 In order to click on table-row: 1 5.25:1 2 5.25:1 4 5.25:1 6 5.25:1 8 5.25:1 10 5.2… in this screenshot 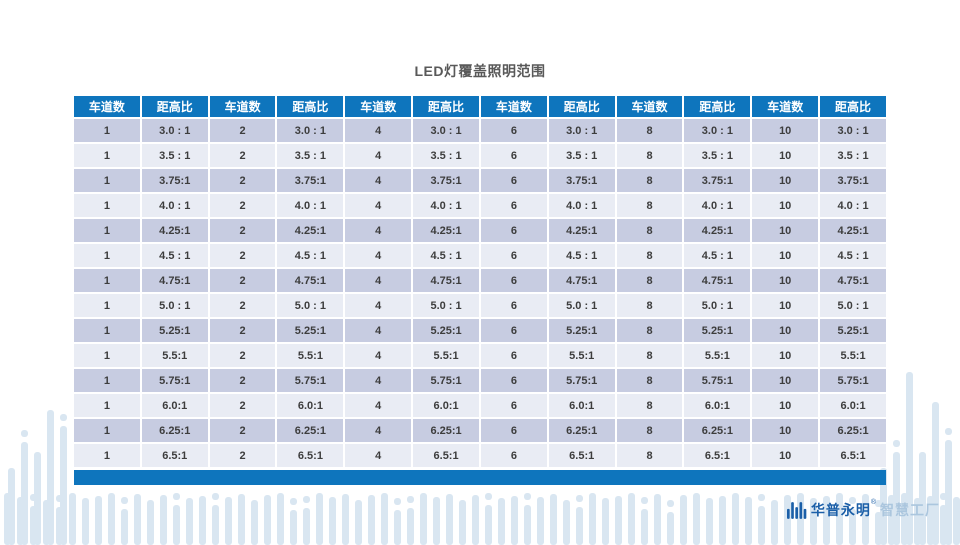, I will do `click(480, 330)`.